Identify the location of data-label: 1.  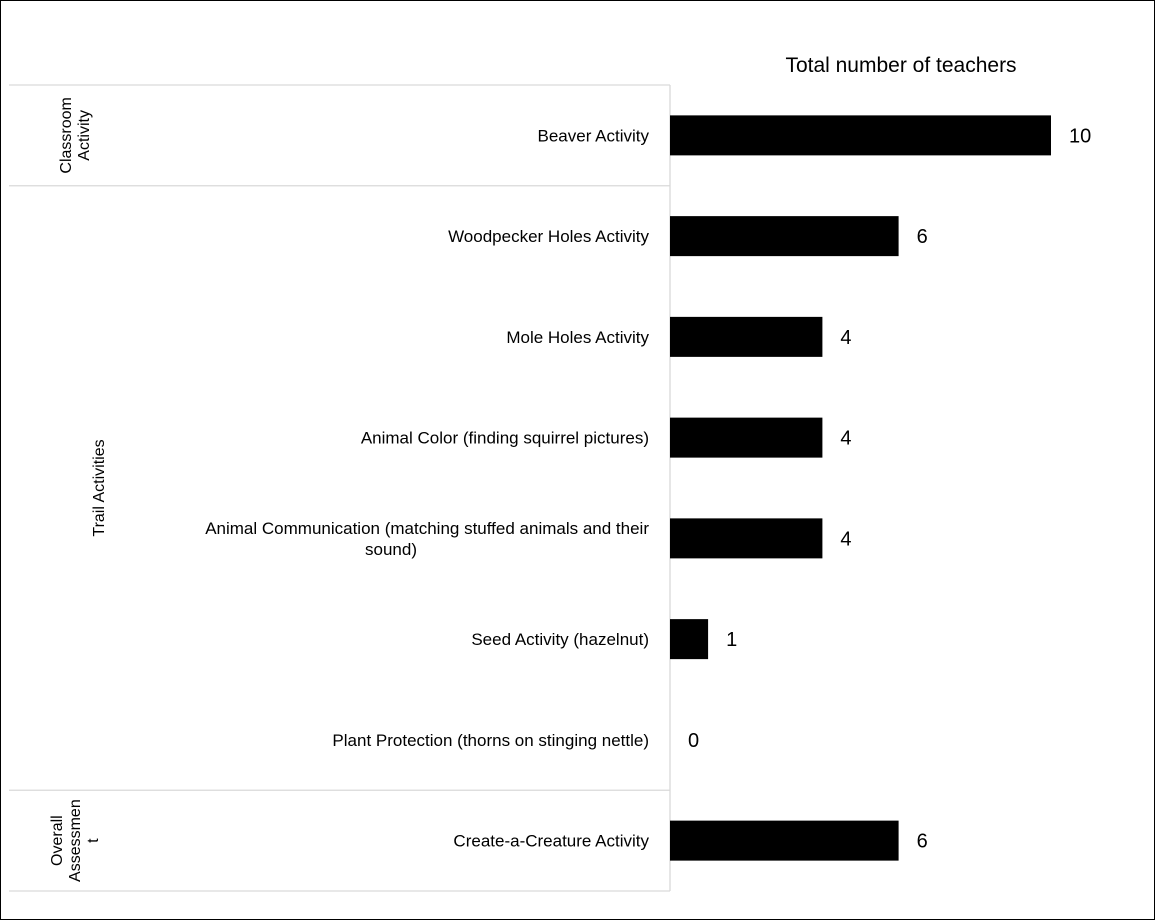
(731, 640).